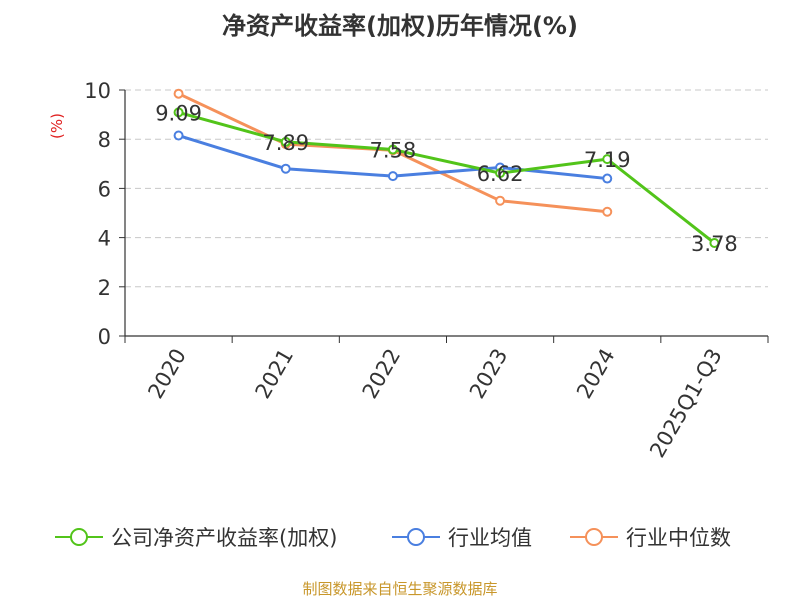  I want to click on legend-item-industry-median: 行业中位数, so click(650, 537).